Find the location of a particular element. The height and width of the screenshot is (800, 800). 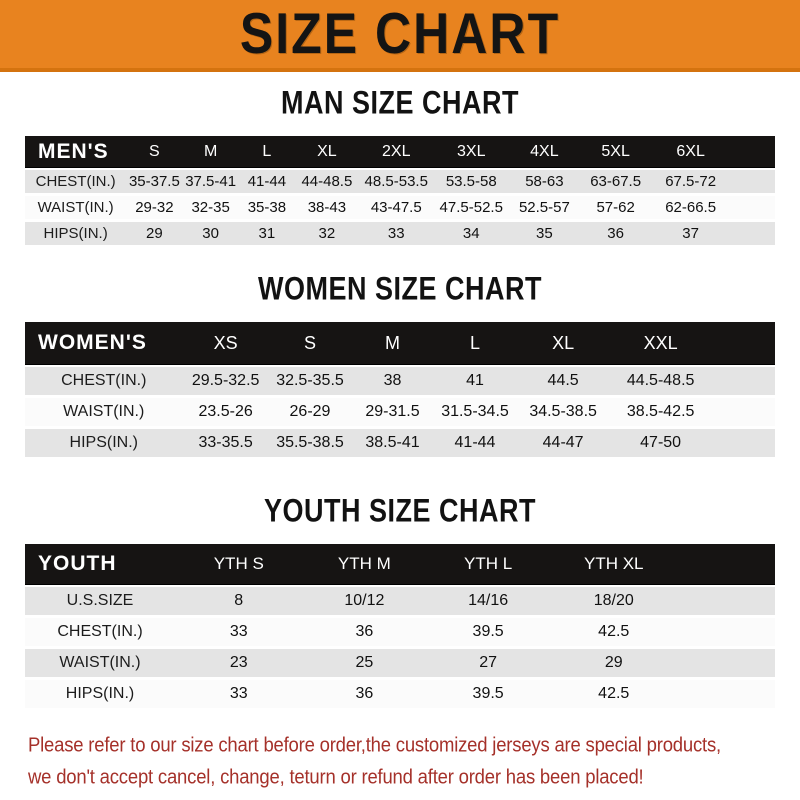

size-value-cell: 26-29 is located at coordinates (310, 412).